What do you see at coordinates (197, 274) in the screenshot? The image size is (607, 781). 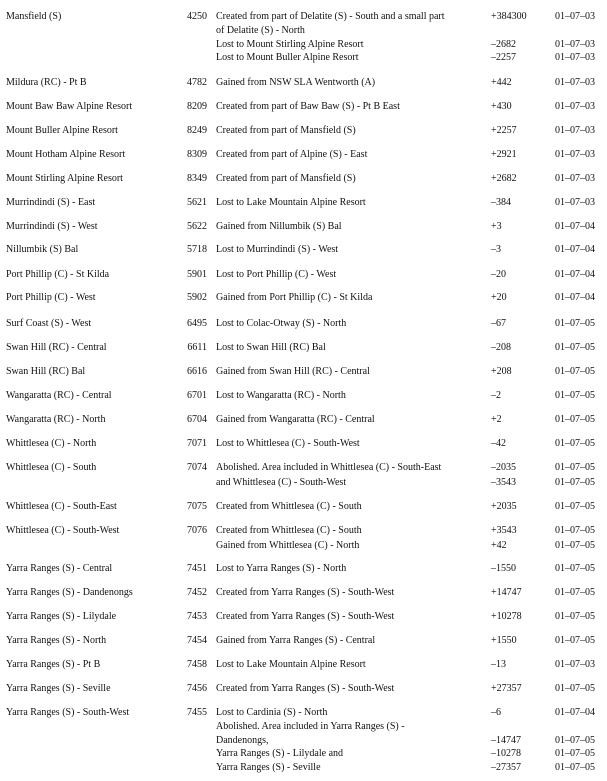 I see `sla-code: 5901` at bounding box center [197, 274].